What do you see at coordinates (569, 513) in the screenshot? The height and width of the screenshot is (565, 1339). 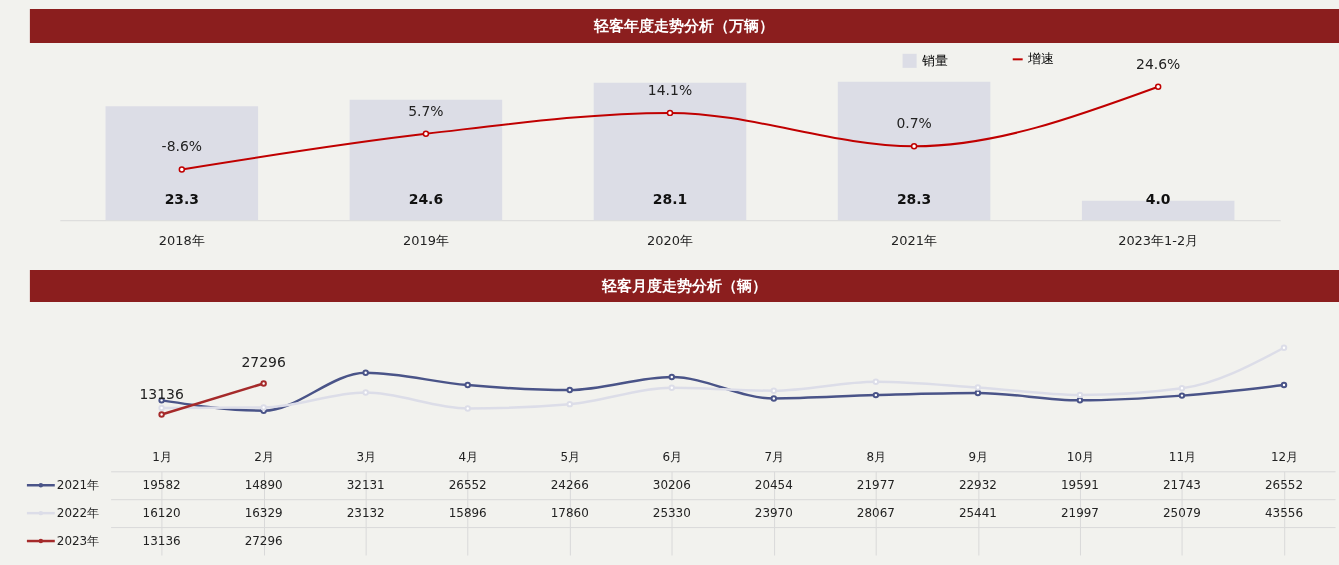 I see `data-label: 17860` at bounding box center [569, 513].